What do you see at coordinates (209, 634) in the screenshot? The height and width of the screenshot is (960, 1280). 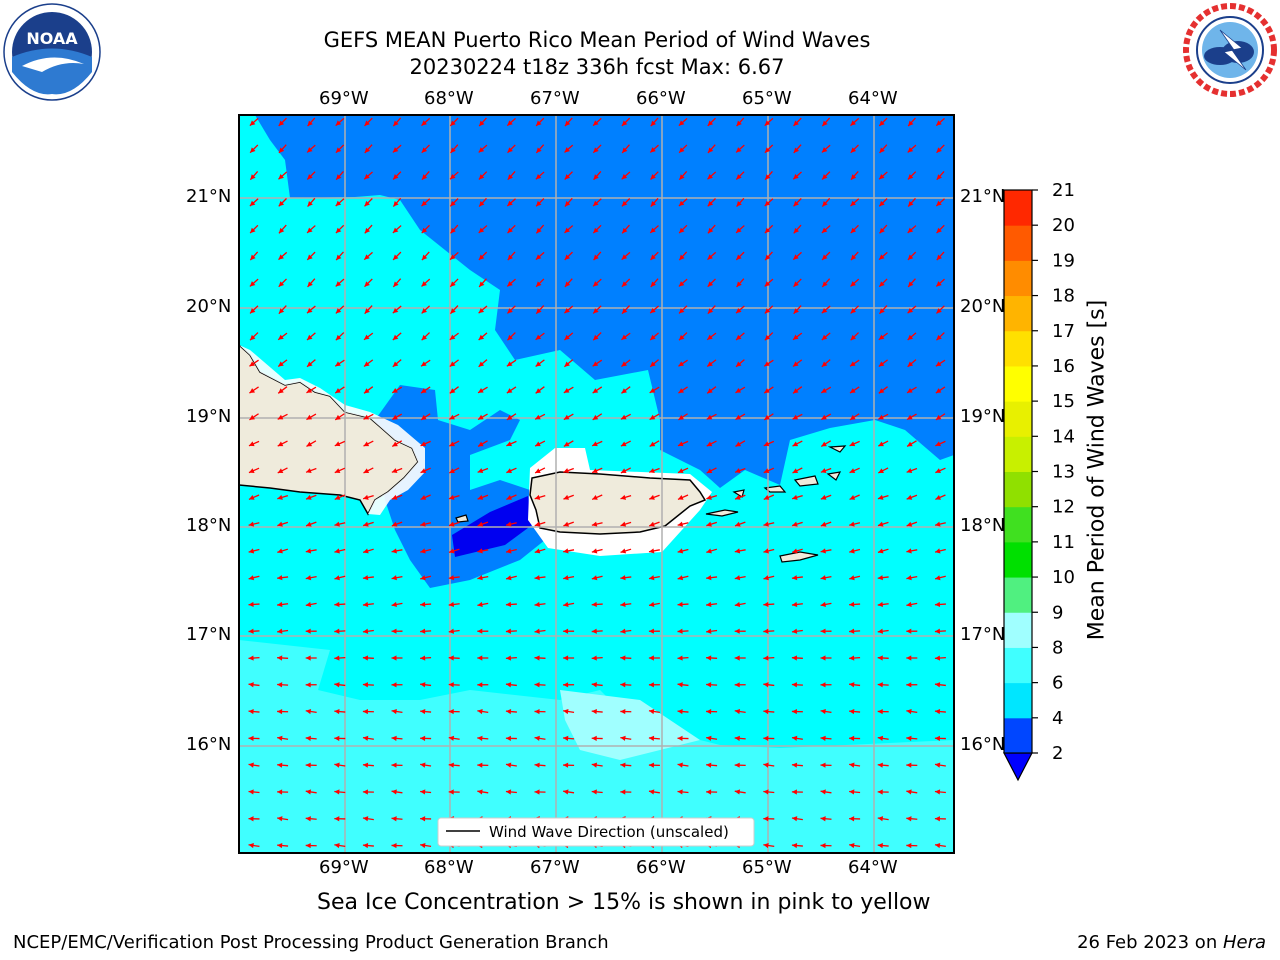 I see `lat-label-left: 17°N` at bounding box center [209, 634].